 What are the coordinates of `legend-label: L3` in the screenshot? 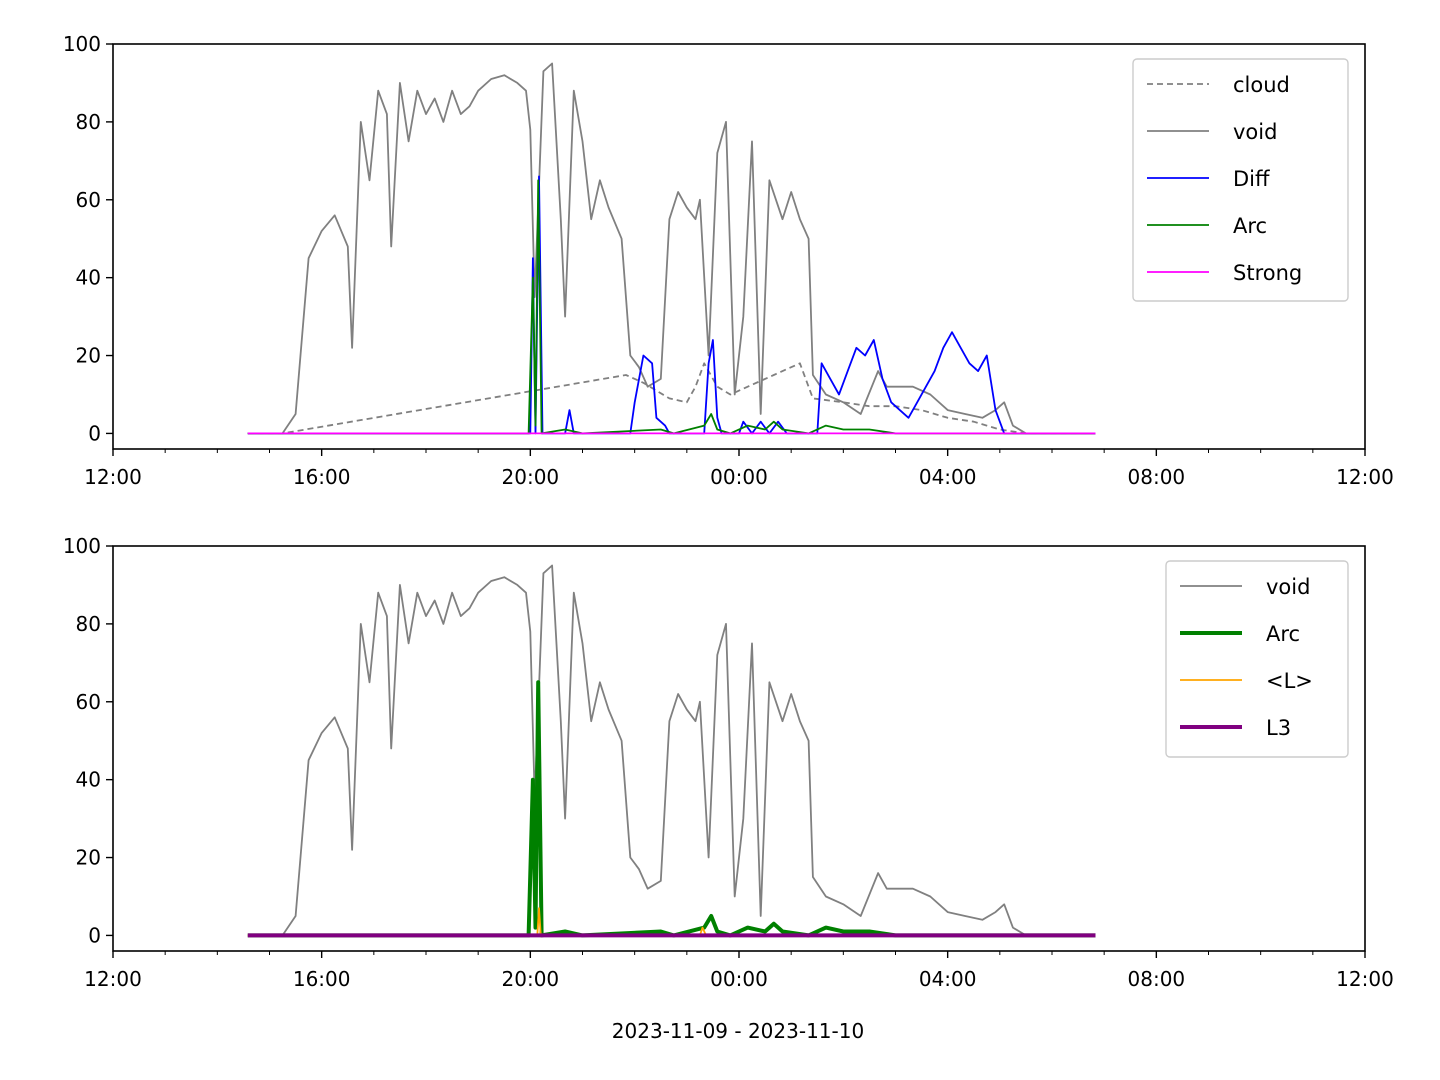 It's located at (1278, 728).